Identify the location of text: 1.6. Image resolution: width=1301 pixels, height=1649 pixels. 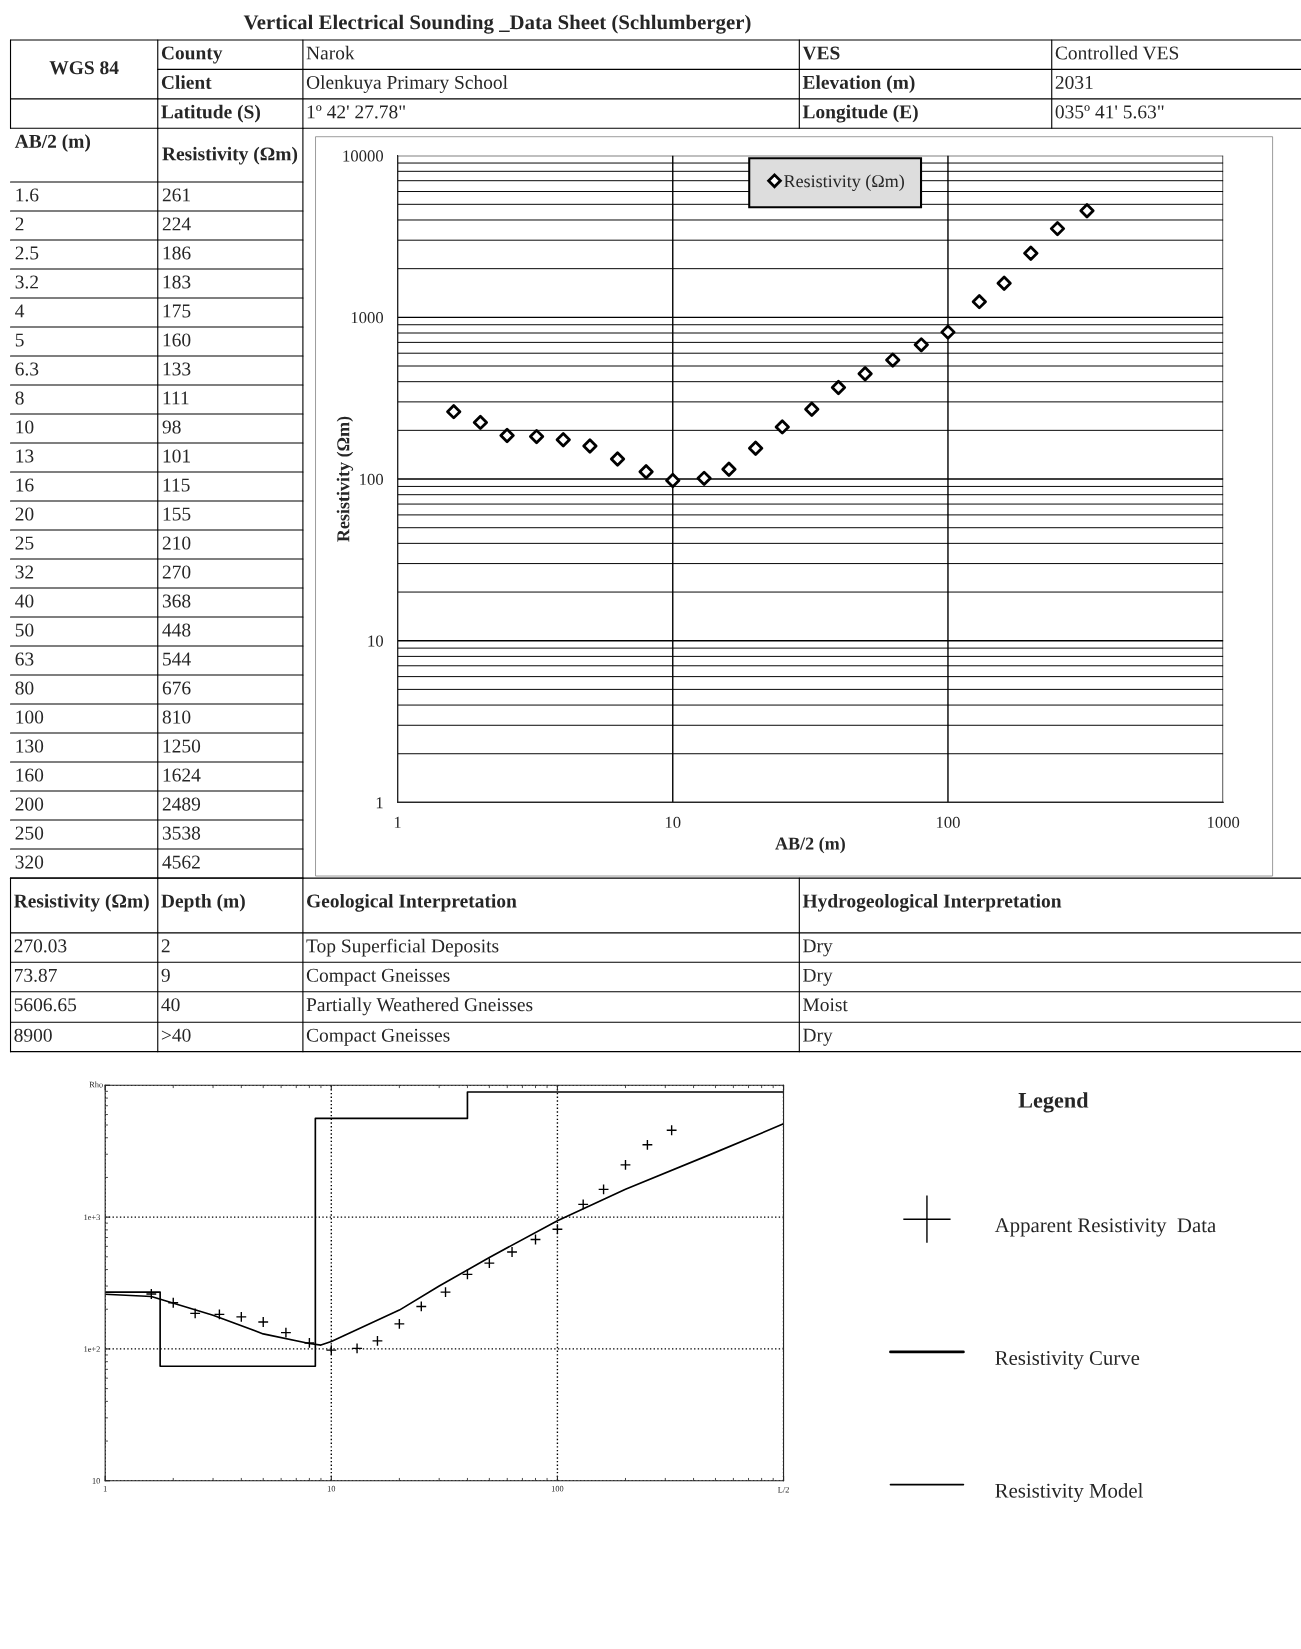
(27, 195).